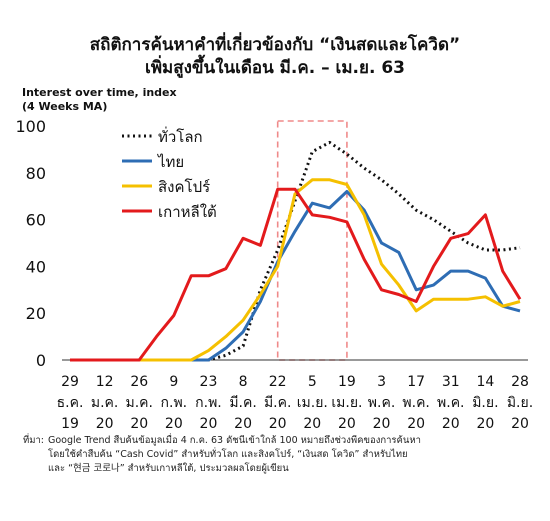 The image size is (550, 521). Describe the element at coordinates (170, 162) in the screenshot. I see `legend-label: ไทย` at that location.